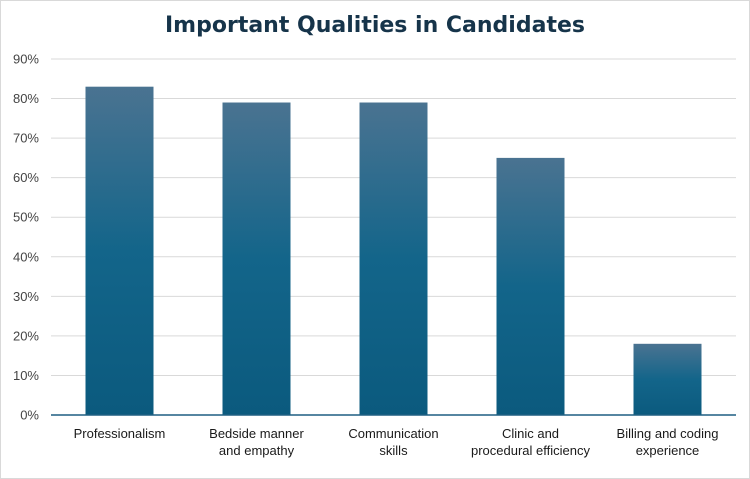  What do you see at coordinates (256, 442) in the screenshot?
I see `x-category-label: Bedside manner and empathy` at bounding box center [256, 442].